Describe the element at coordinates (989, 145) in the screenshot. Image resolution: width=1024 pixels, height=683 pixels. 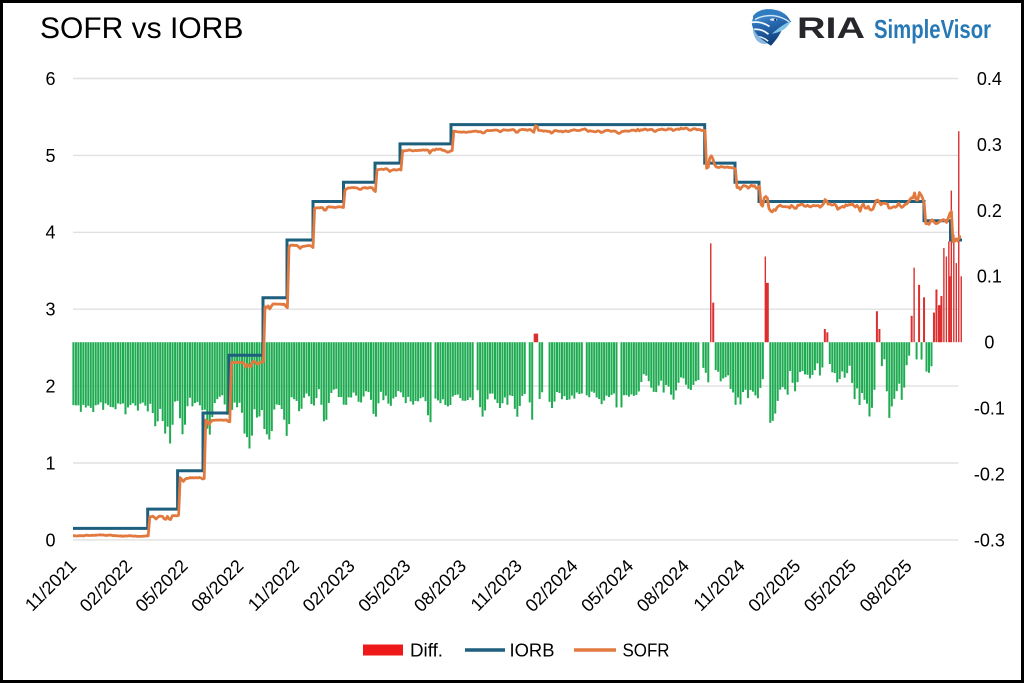
I see `svg-text: 0.3` at that location.